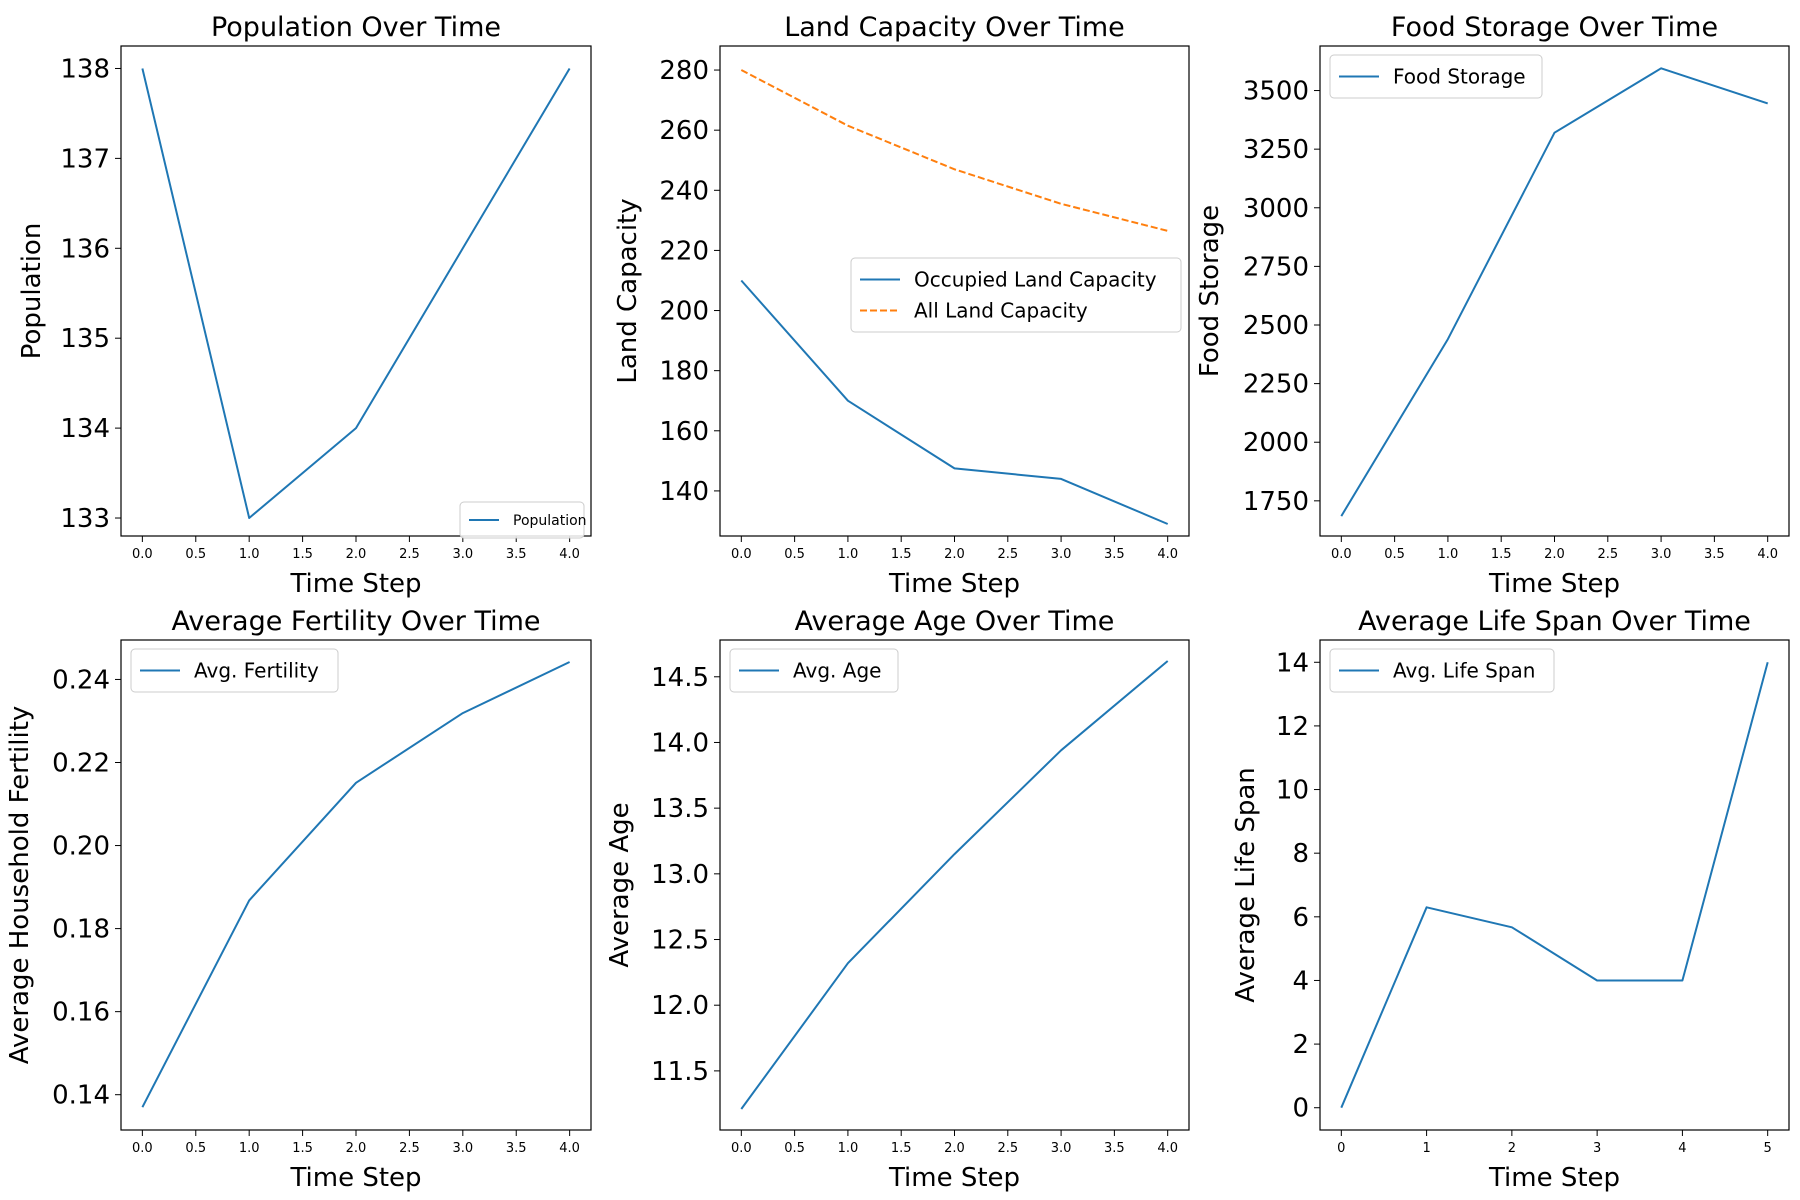  I want to click on legend: Occupied Land Capacity All Land Capacity, so click(1016, 295).